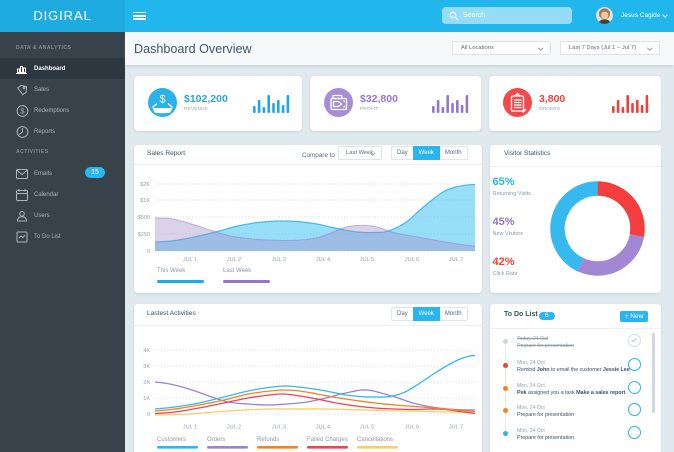 This screenshot has height=452, width=674. What do you see at coordinates (144, 235) in the screenshot?
I see `svg-text: $250` at bounding box center [144, 235].